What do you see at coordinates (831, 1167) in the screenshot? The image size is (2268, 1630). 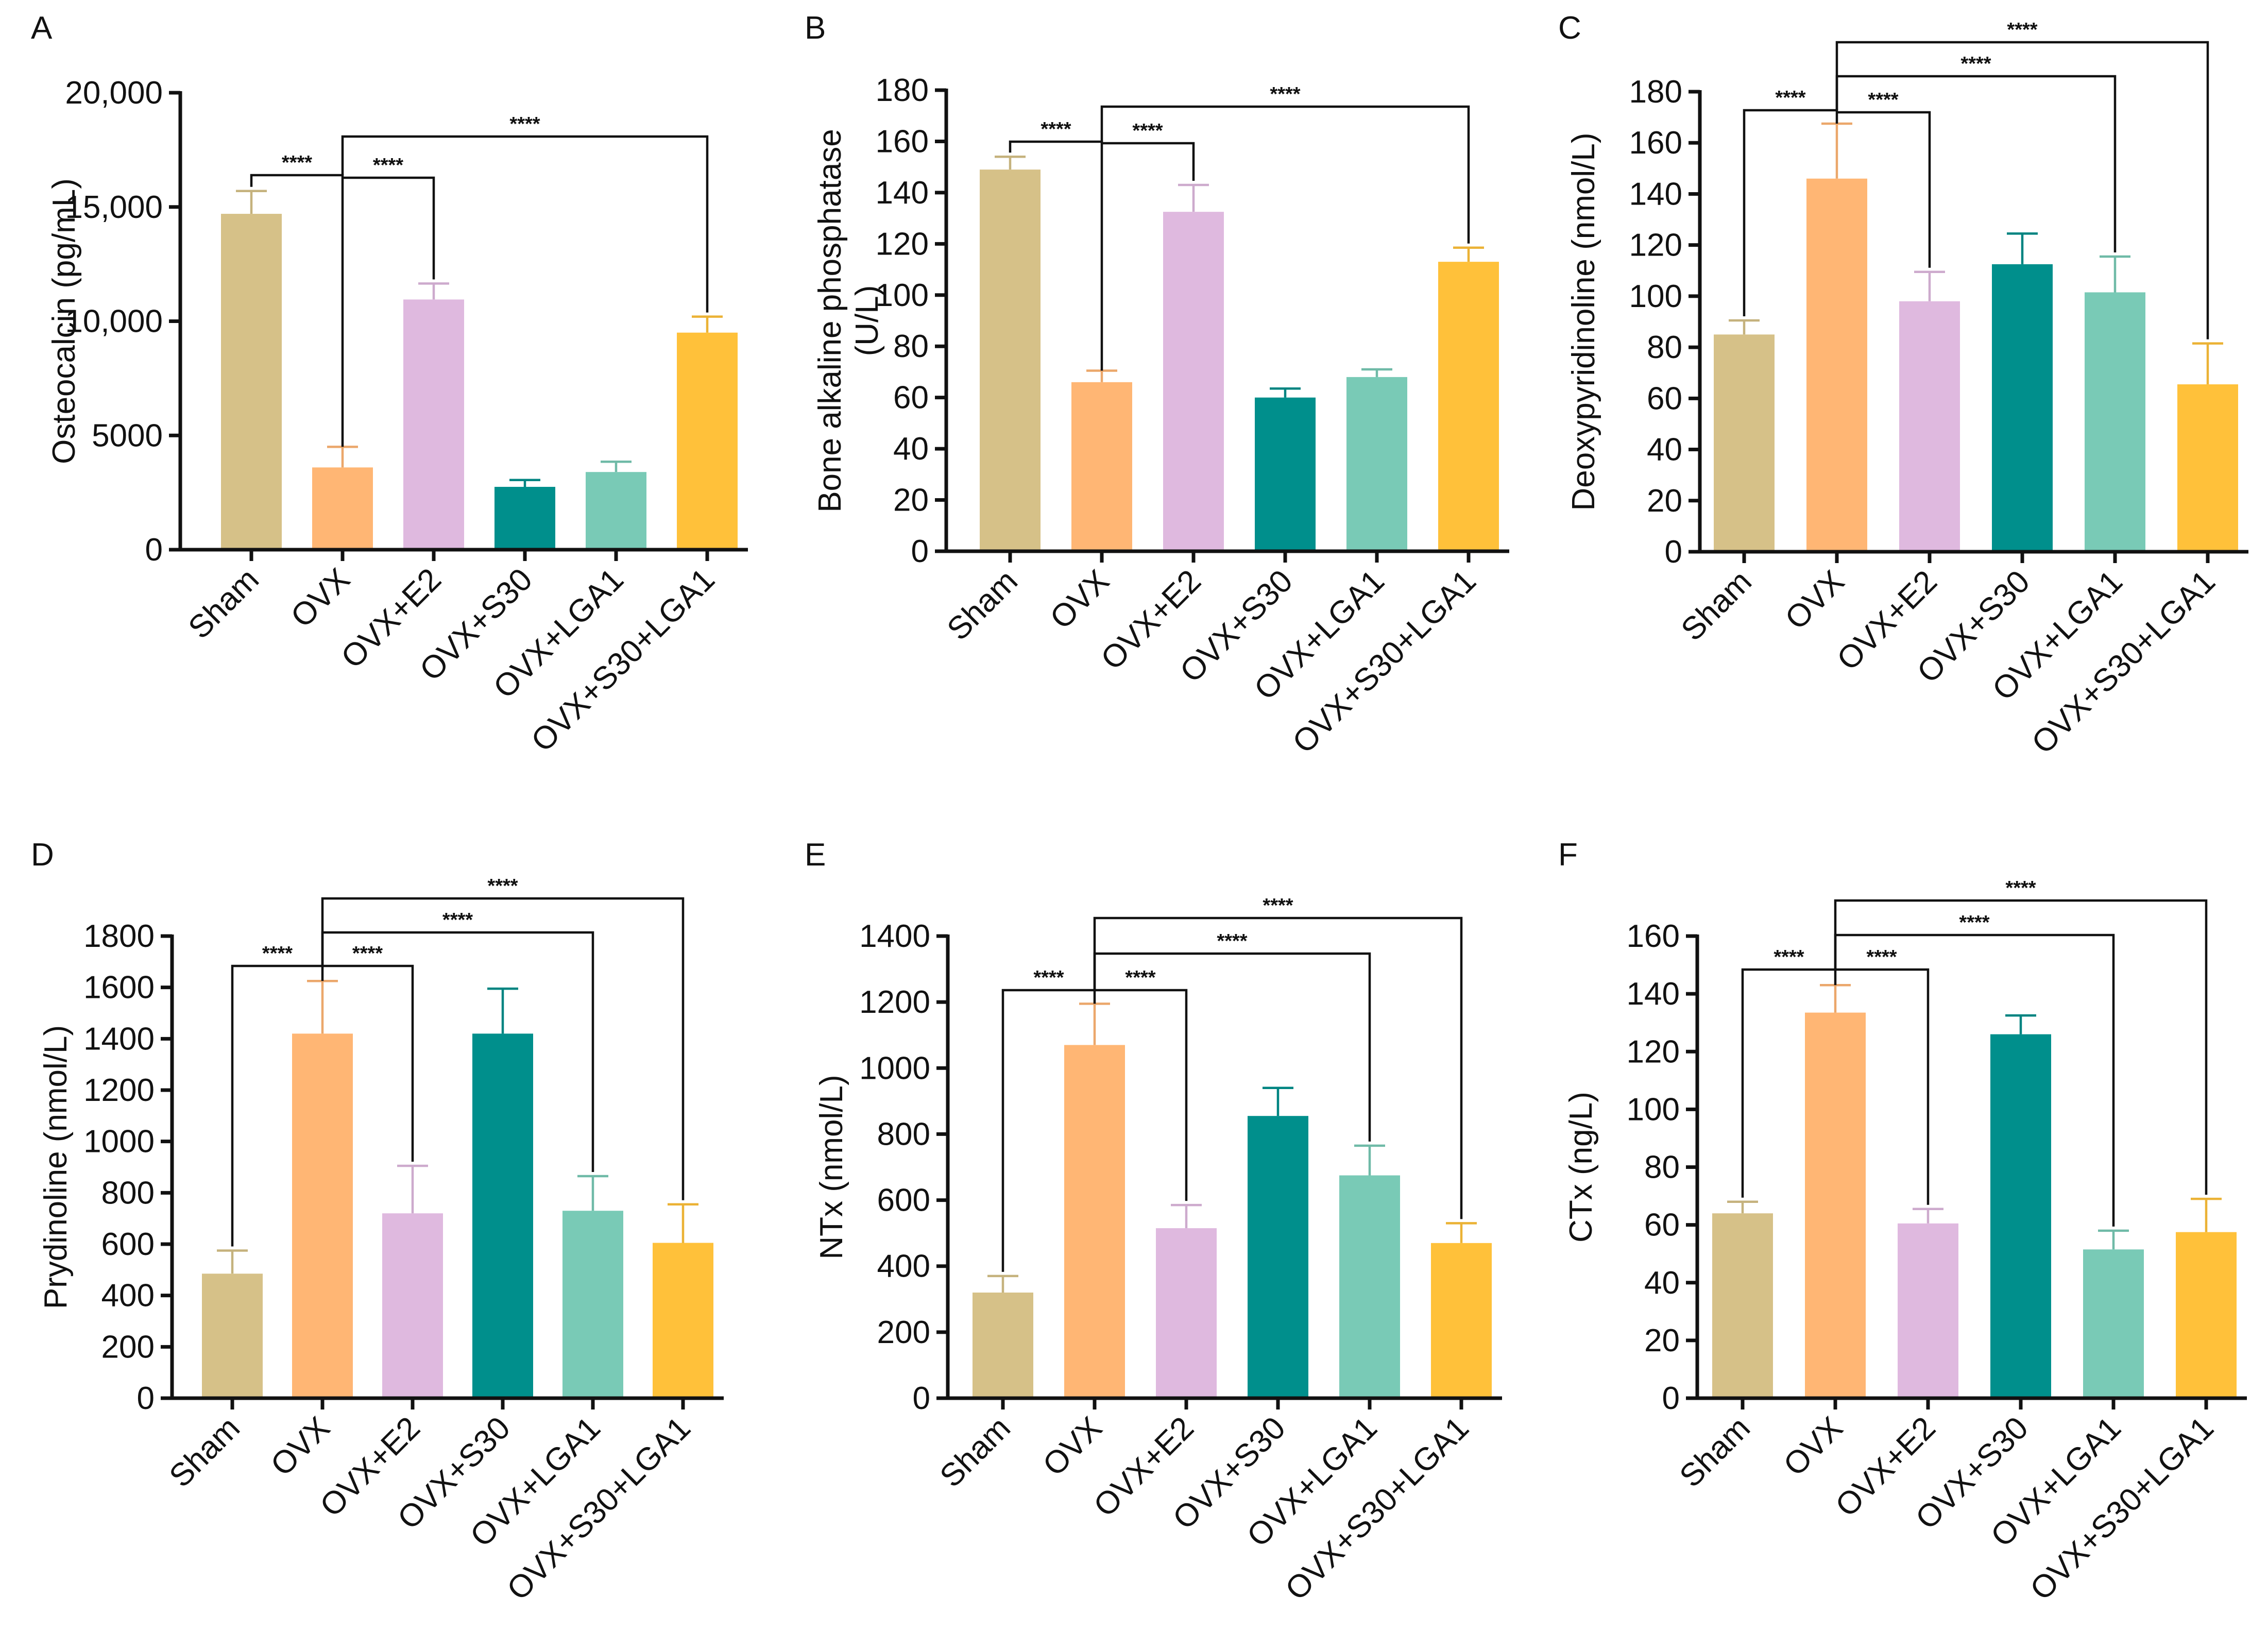 I see `y-axis-title: NTx (nmol/L)` at bounding box center [831, 1167].